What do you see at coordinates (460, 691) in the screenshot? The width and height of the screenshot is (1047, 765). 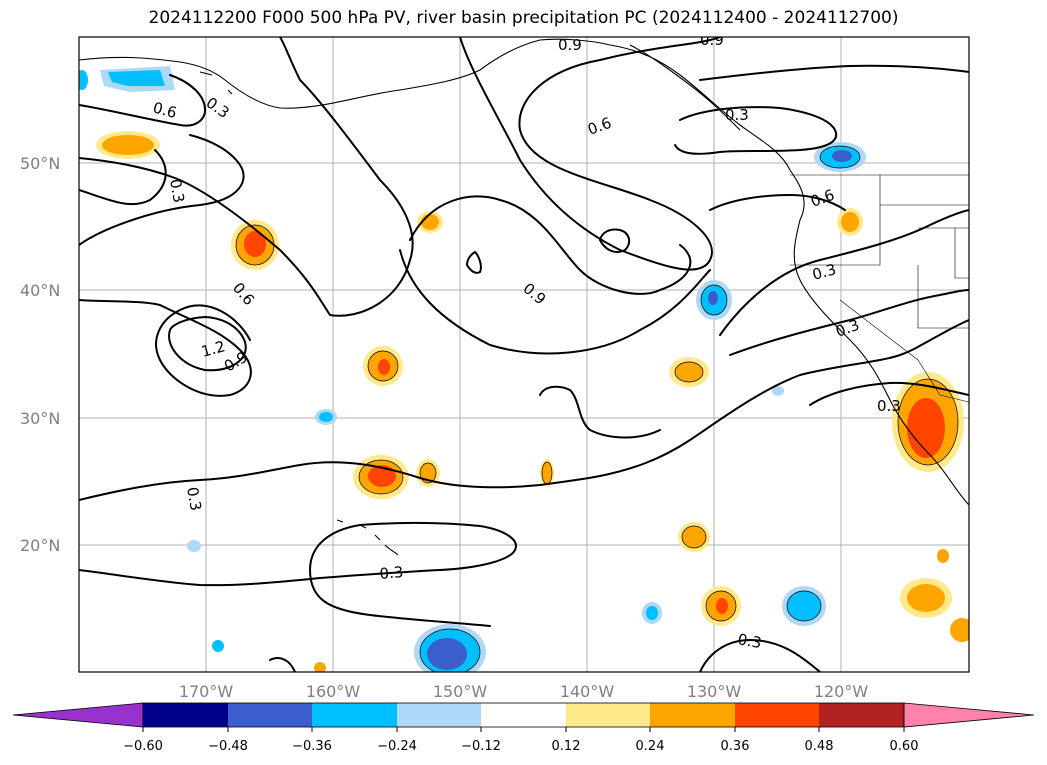 I see `lon-label-150w: 150°W` at bounding box center [460, 691].